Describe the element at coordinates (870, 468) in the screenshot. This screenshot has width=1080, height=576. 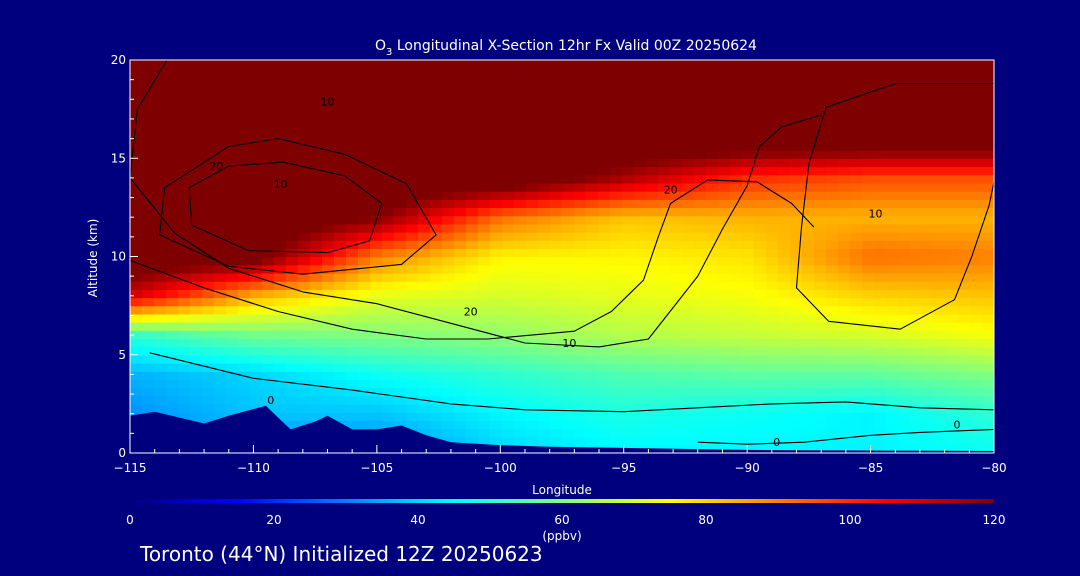
I see `x-tick-label: −85` at that location.